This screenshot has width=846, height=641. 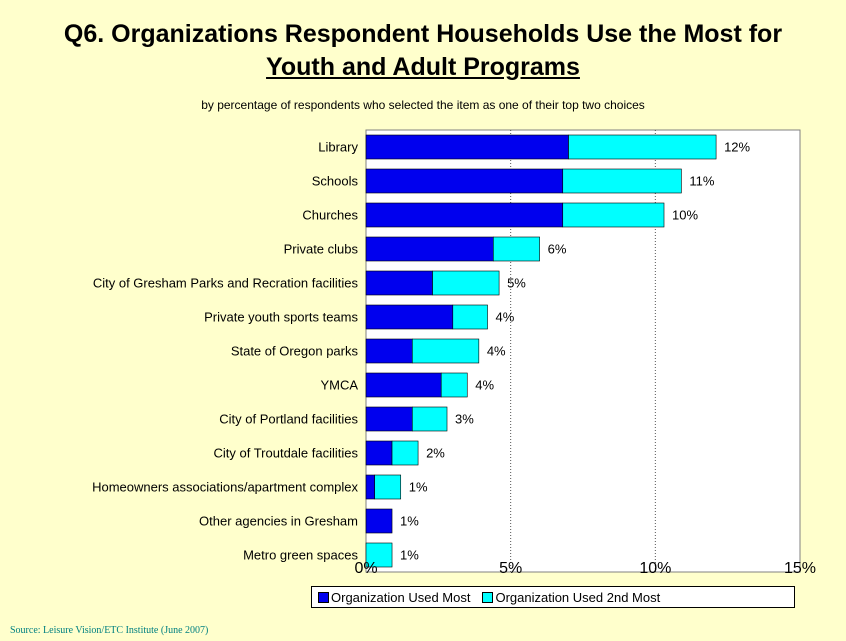 What do you see at coordinates (510, 568) in the screenshot?
I see `x-tick-label: 5%` at bounding box center [510, 568].